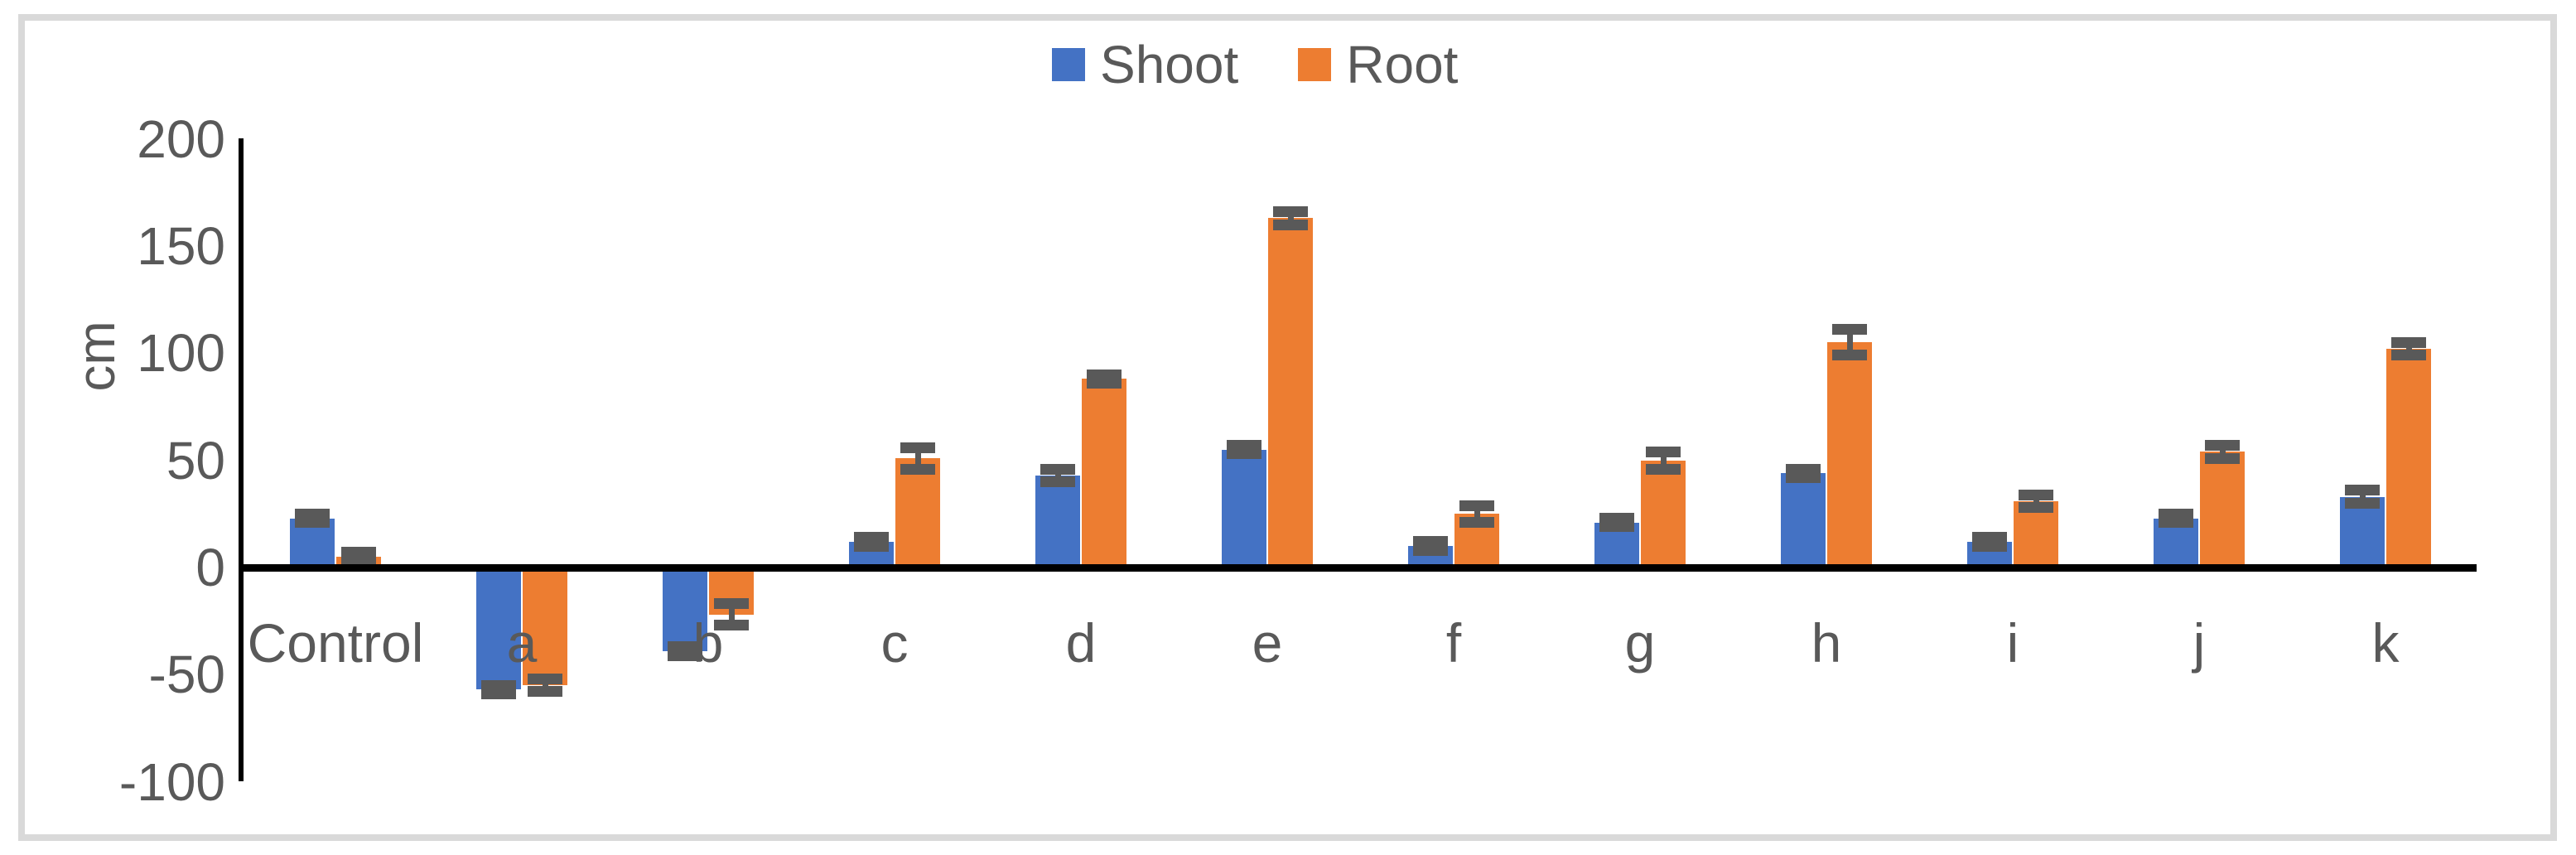 Image resolution: width=2576 pixels, height=855 pixels. Describe the element at coordinates (1058, 475) in the screenshot. I see `error-bar-shoot-d` at that location.